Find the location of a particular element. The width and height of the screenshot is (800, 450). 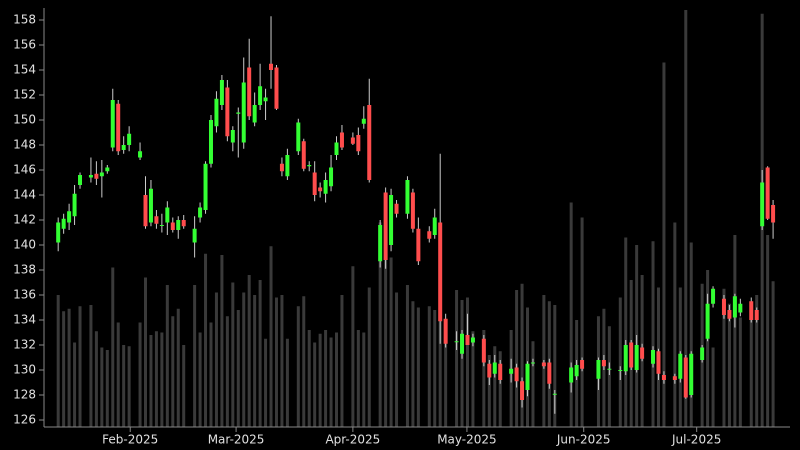

y-tick-label: 148 is located at coordinates (24, 145).